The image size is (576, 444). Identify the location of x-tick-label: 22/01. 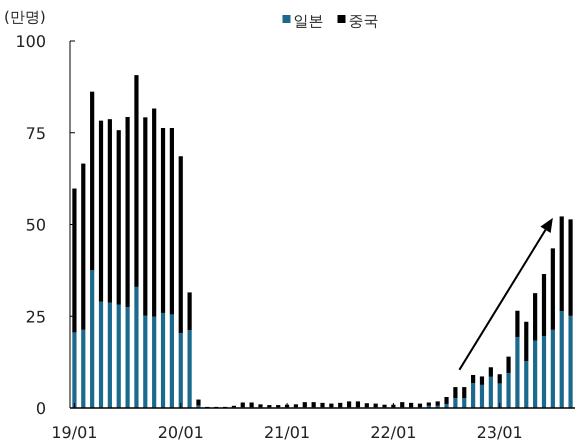
(393, 432).